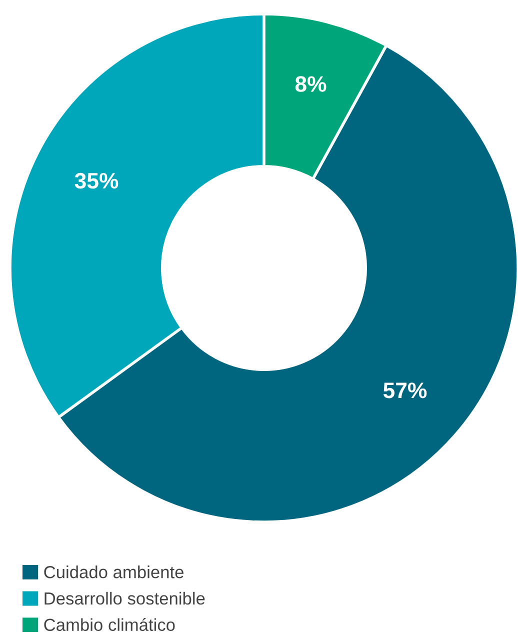  What do you see at coordinates (109, 624) in the screenshot?
I see `legend-label: Cambio climático` at bounding box center [109, 624].